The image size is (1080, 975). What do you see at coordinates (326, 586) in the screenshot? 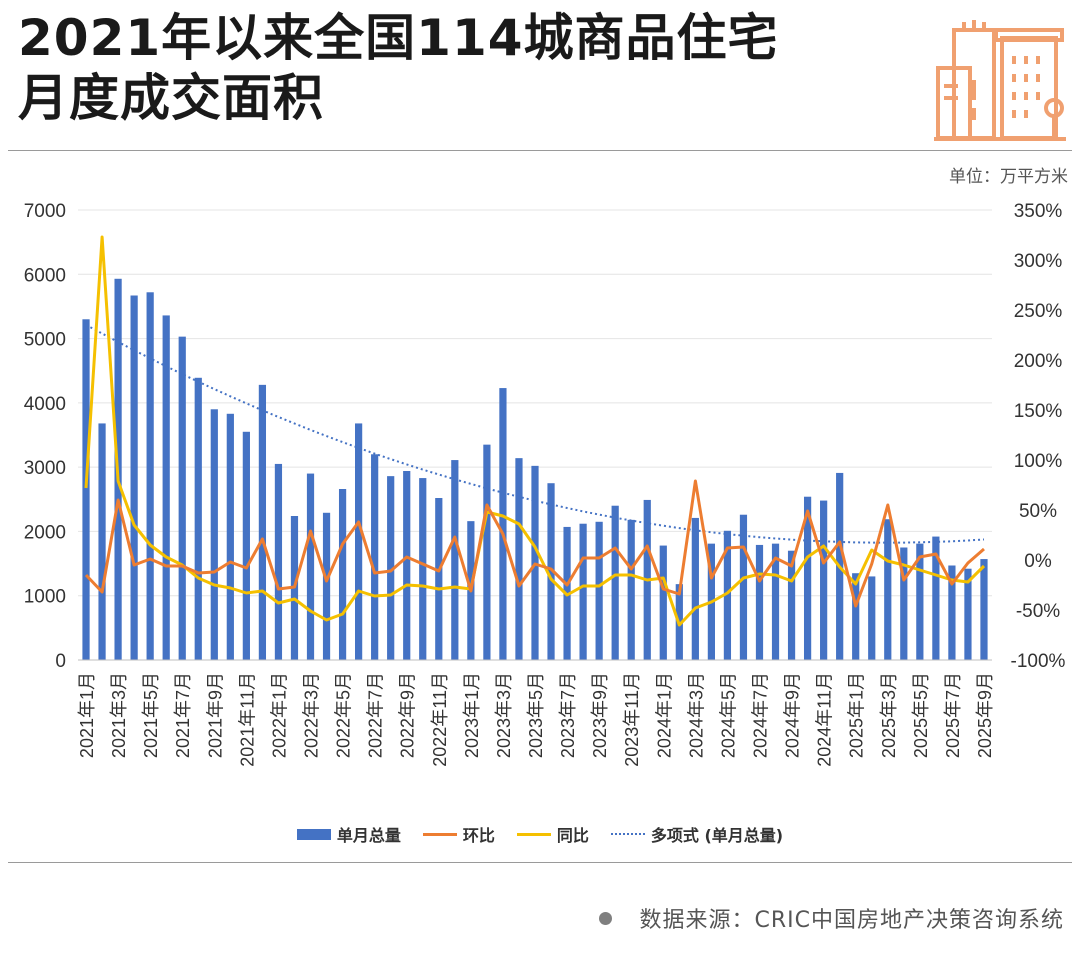
I see `bar-2022年4月` at bounding box center [326, 586].